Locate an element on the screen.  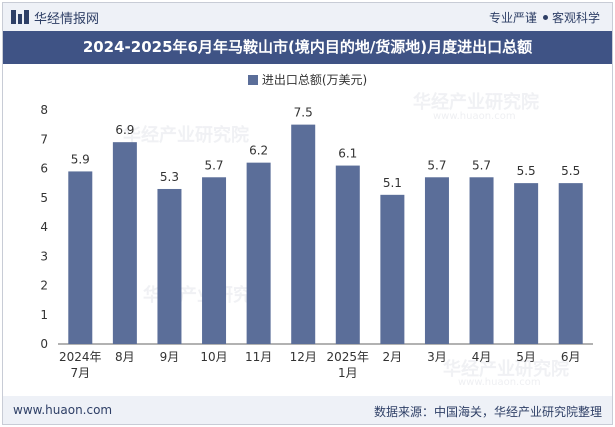
y-tick-label: 7 is located at coordinates (44, 139).